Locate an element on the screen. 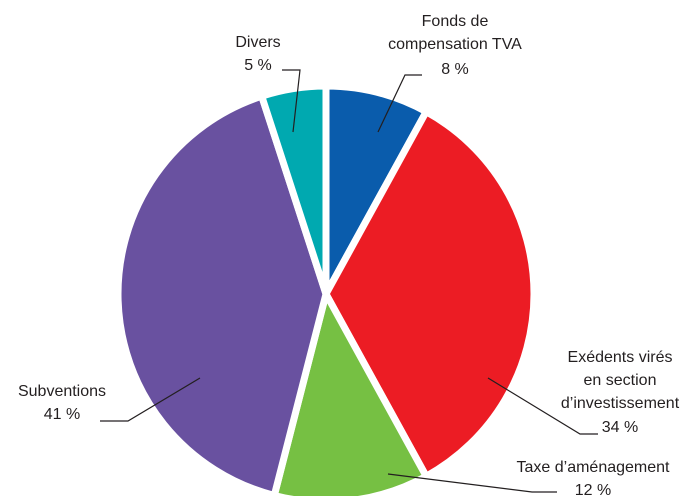 Image resolution: width=692 pixels, height=496 pixels. slice-label: Exédents virés is located at coordinates (620, 357).